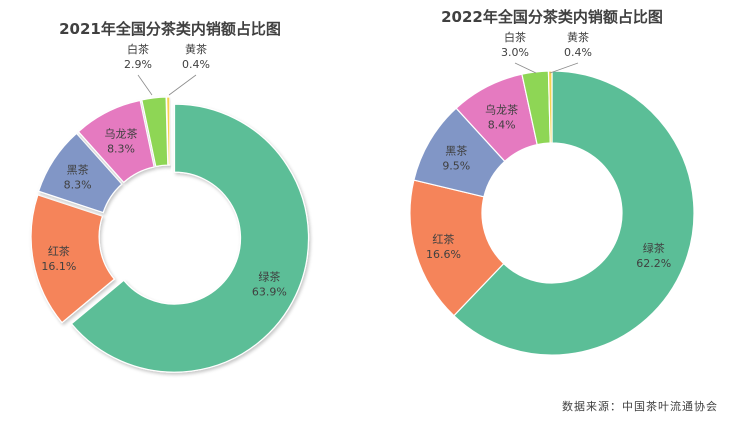 Image resolution: width=732 pixels, height=421 pixels. I want to click on slice-value-dark-tea-2021: 8.3%, so click(78, 184).